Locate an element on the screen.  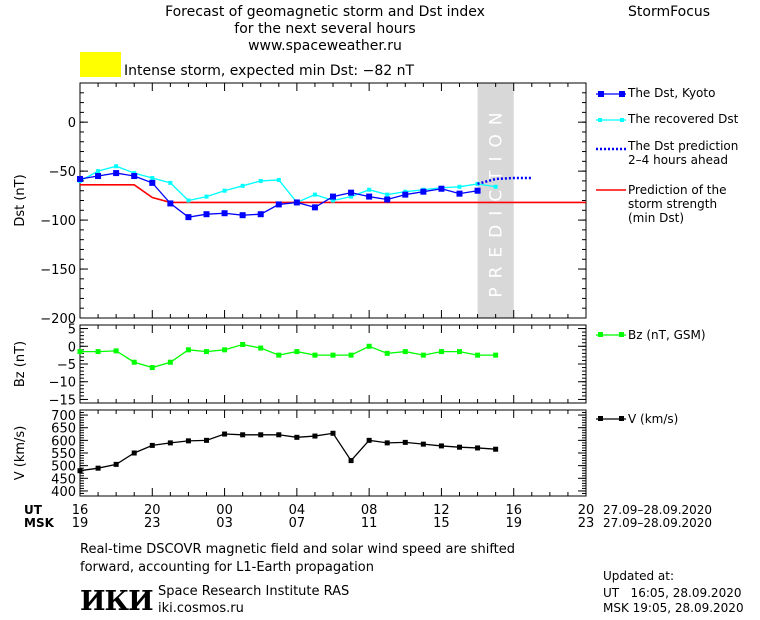
y-tick-label: 600 is located at coordinates (63, 441).